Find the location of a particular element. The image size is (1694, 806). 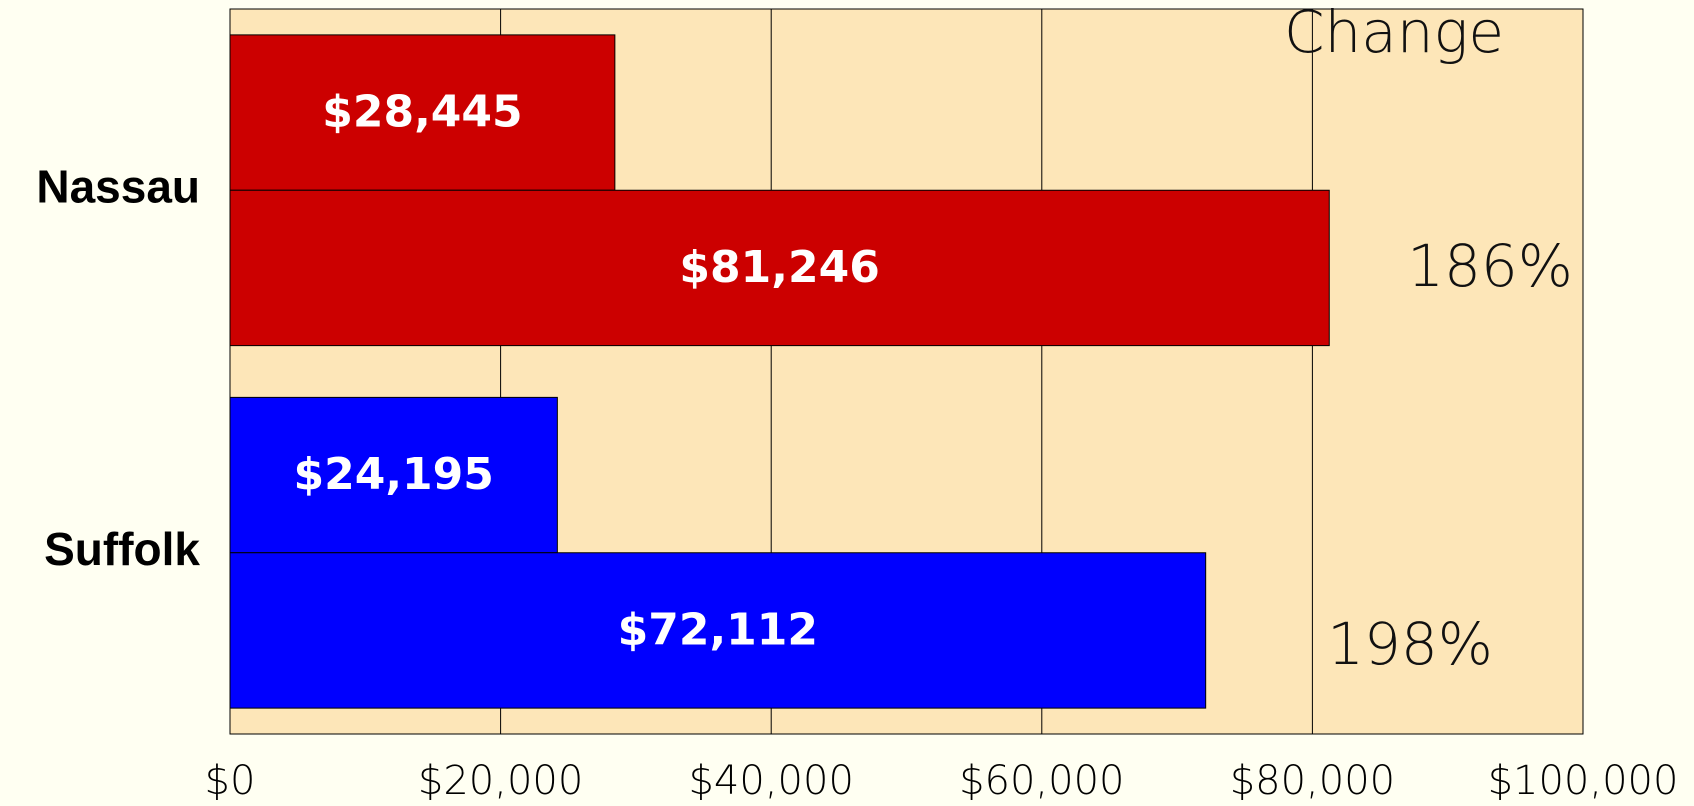

category-label: Suffolk is located at coordinates (122, 549).